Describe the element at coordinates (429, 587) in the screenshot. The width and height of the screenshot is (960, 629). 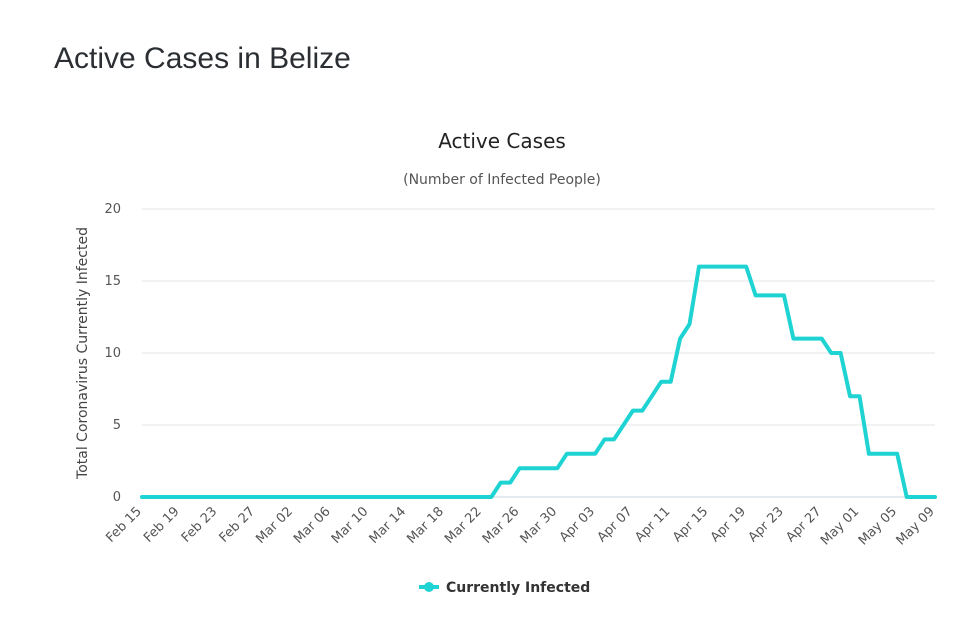
I see `legend-marker-icon` at that location.